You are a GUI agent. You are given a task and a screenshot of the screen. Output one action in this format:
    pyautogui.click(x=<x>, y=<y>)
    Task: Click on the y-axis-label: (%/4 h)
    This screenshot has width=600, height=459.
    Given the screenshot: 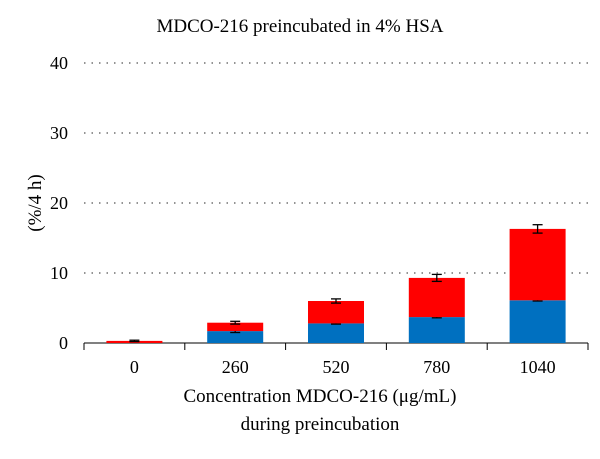 What is the action you would take?
    pyautogui.click(x=35, y=203)
    